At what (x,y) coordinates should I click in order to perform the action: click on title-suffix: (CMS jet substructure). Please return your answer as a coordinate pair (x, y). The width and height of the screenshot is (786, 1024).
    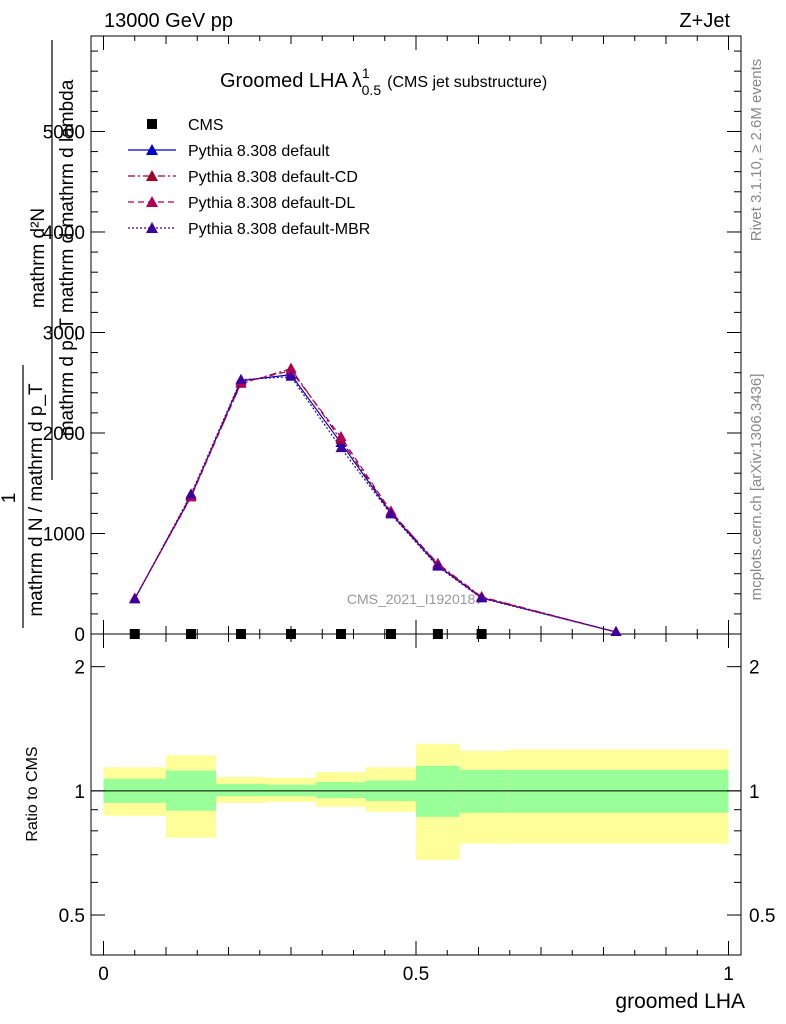
    Looking at the image, I should click on (467, 82).